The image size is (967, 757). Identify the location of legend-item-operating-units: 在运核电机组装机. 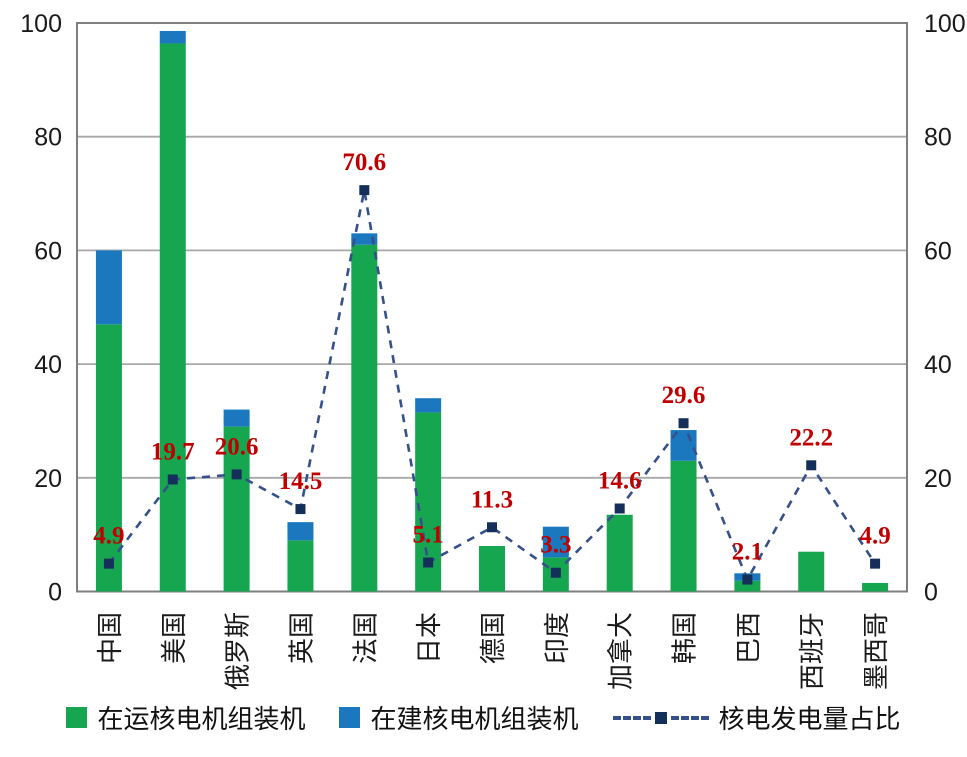
(185, 717).